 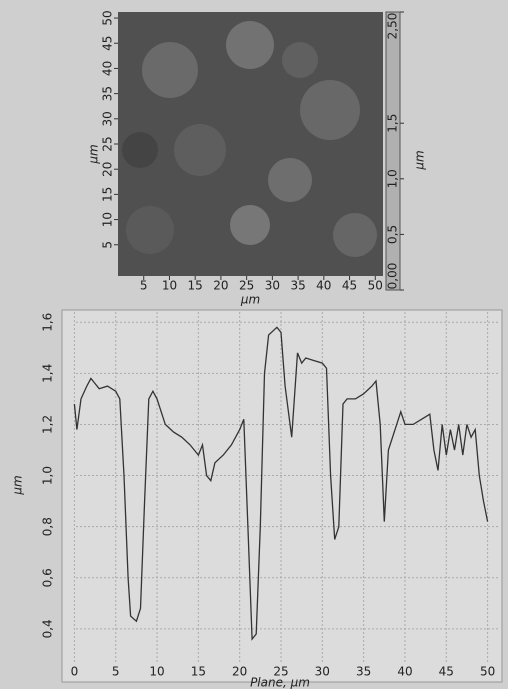 I want to click on y-tick-label: 1,2, so click(x=48, y=424).